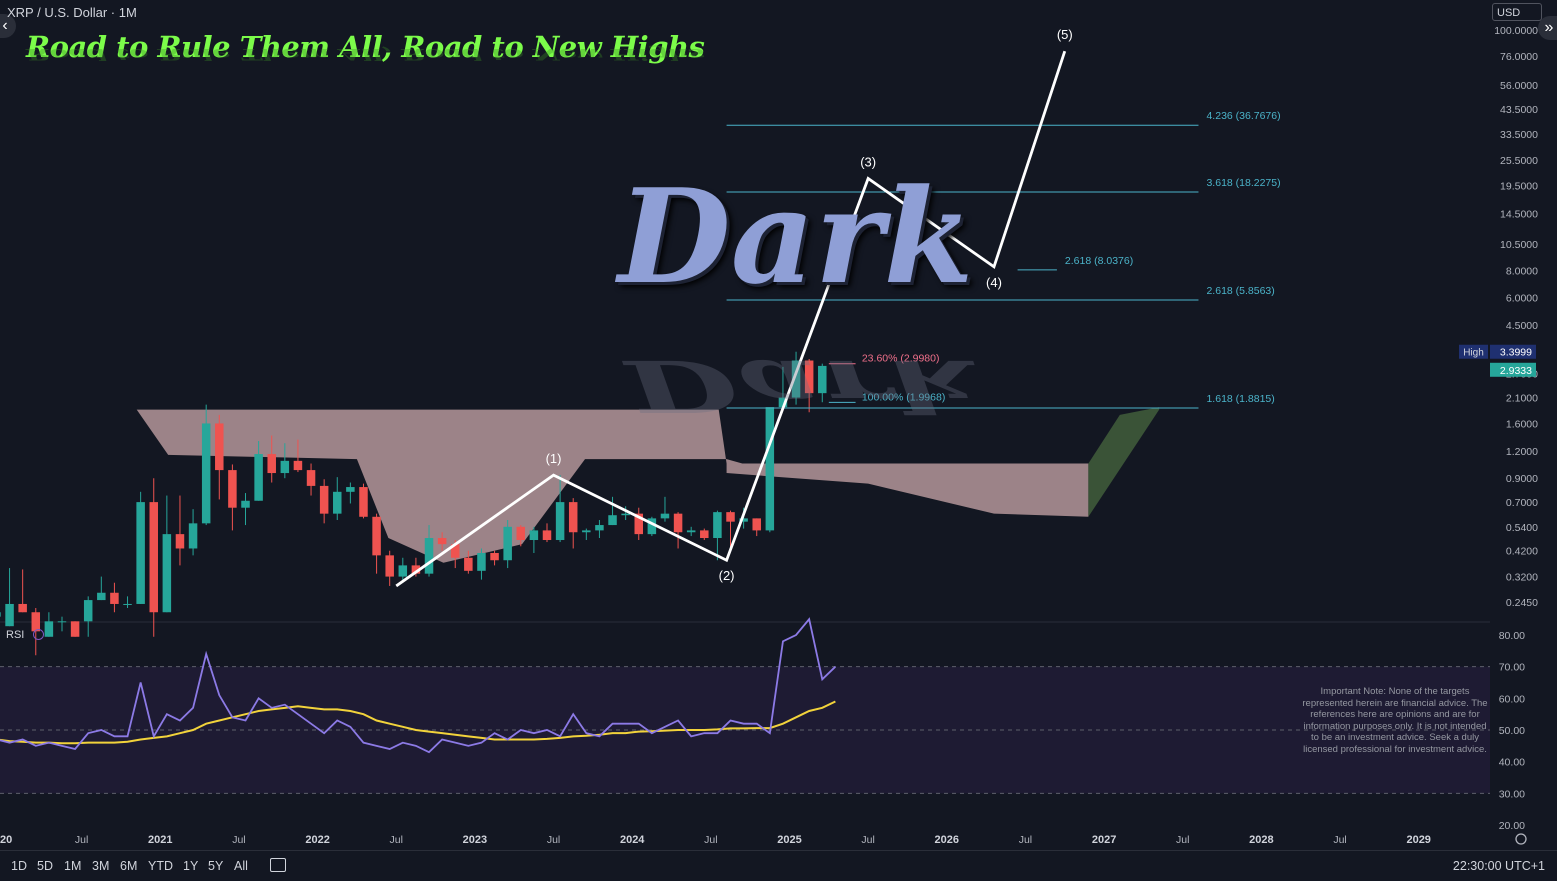 The width and height of the screenshot is (1557, 881). I want to click on price-tick: 6.0000, so click(1522, 299).